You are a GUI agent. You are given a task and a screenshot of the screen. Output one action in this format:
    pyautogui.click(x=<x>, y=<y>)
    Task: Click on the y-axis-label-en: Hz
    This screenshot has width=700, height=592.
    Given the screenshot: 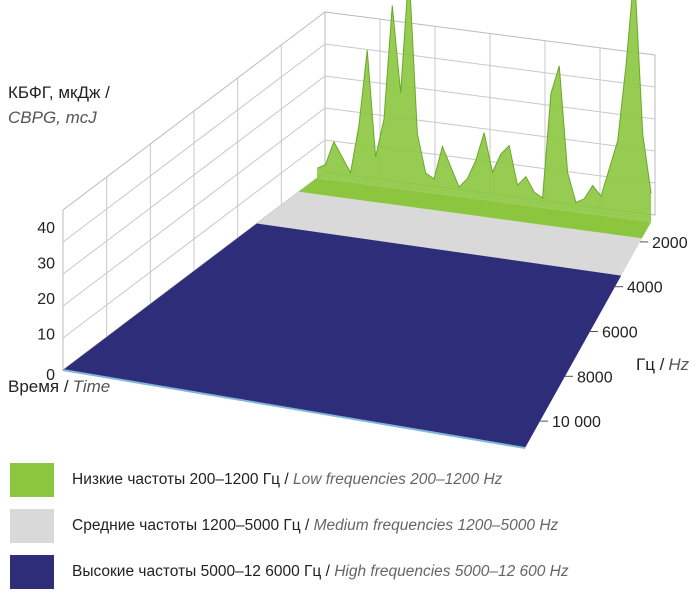 What is the action you would take?
    pyautogui.click(x=678, y=364)
    